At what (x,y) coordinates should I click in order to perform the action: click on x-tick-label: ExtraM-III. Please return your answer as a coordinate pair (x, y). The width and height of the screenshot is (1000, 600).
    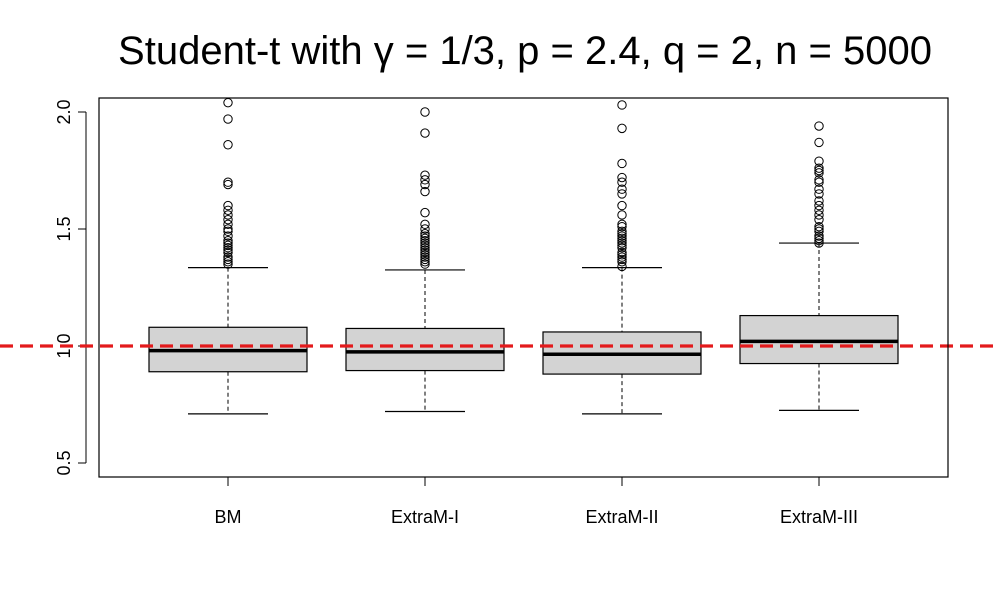
    Looking at the image, I should click on (819, 517).